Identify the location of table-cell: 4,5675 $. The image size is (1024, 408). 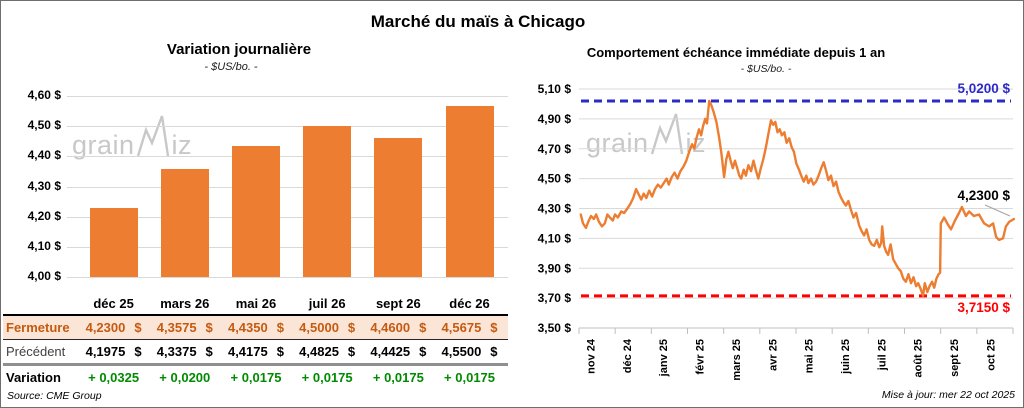
(469, 327).